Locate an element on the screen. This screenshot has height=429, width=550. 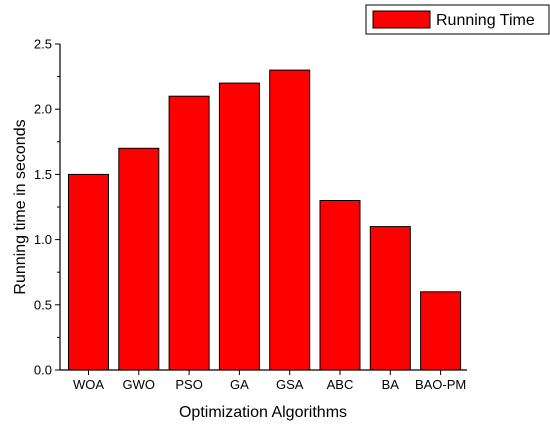
bar-ba is located at coordinates (390, 298).